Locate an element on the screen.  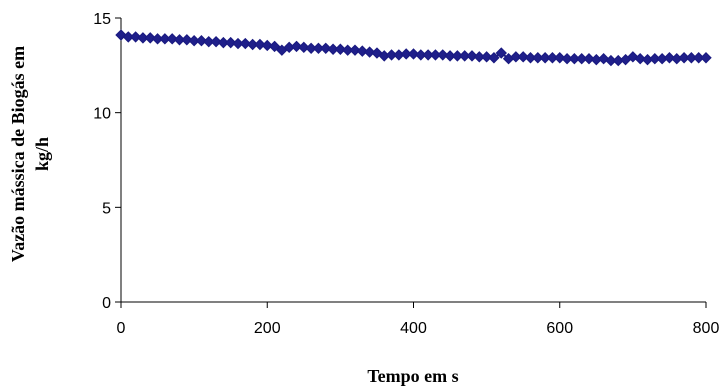
x-tick-label: 800 is located at coordinates (706, 328).